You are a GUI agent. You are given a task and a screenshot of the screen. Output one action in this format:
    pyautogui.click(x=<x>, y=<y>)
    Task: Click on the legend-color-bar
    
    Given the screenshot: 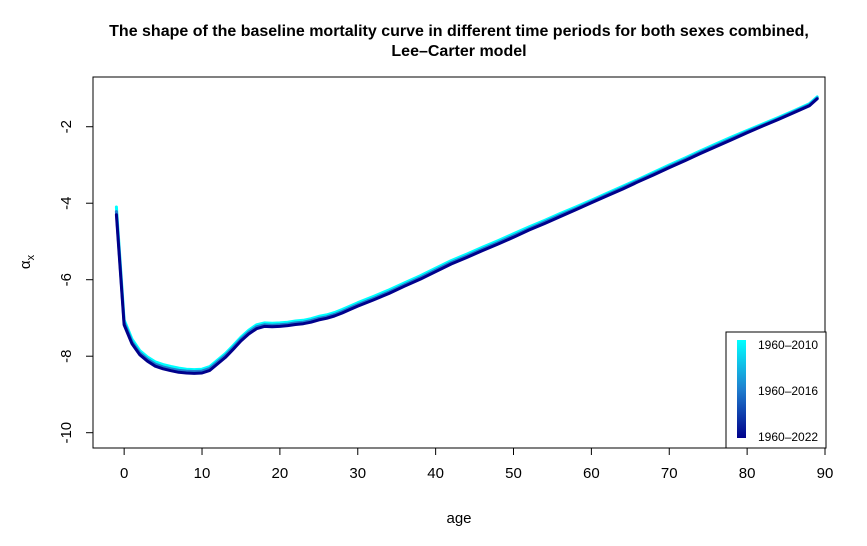 What is the action you would take?
    pyautogui.click(x=741, y=389)
    